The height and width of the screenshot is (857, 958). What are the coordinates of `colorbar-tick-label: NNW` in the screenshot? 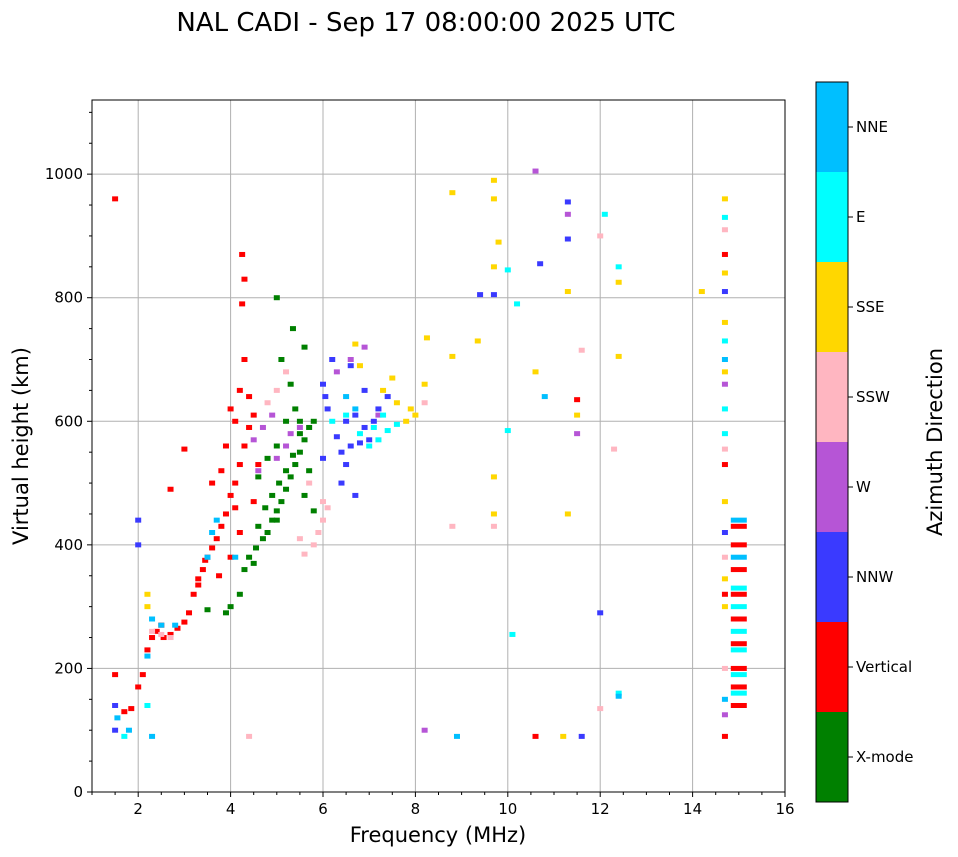 It's located at (874, 577).